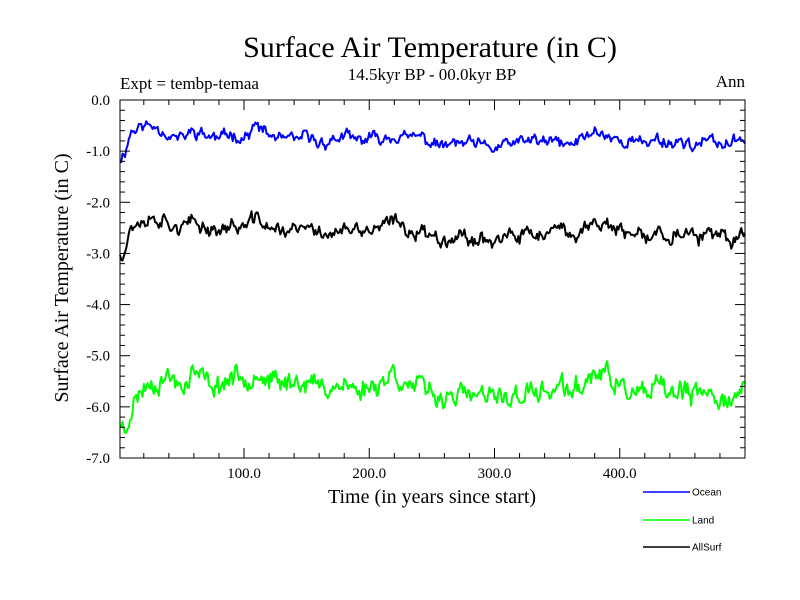 This screenshot has width=800, height=600. I want to click on y-tick-label: -6.0, so click(98, 408).